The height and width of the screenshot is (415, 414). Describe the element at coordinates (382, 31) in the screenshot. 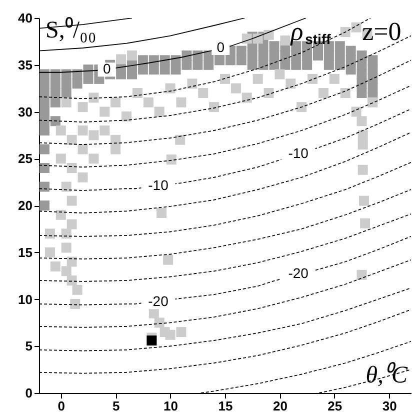

I see `annotation: z=0` at that location.